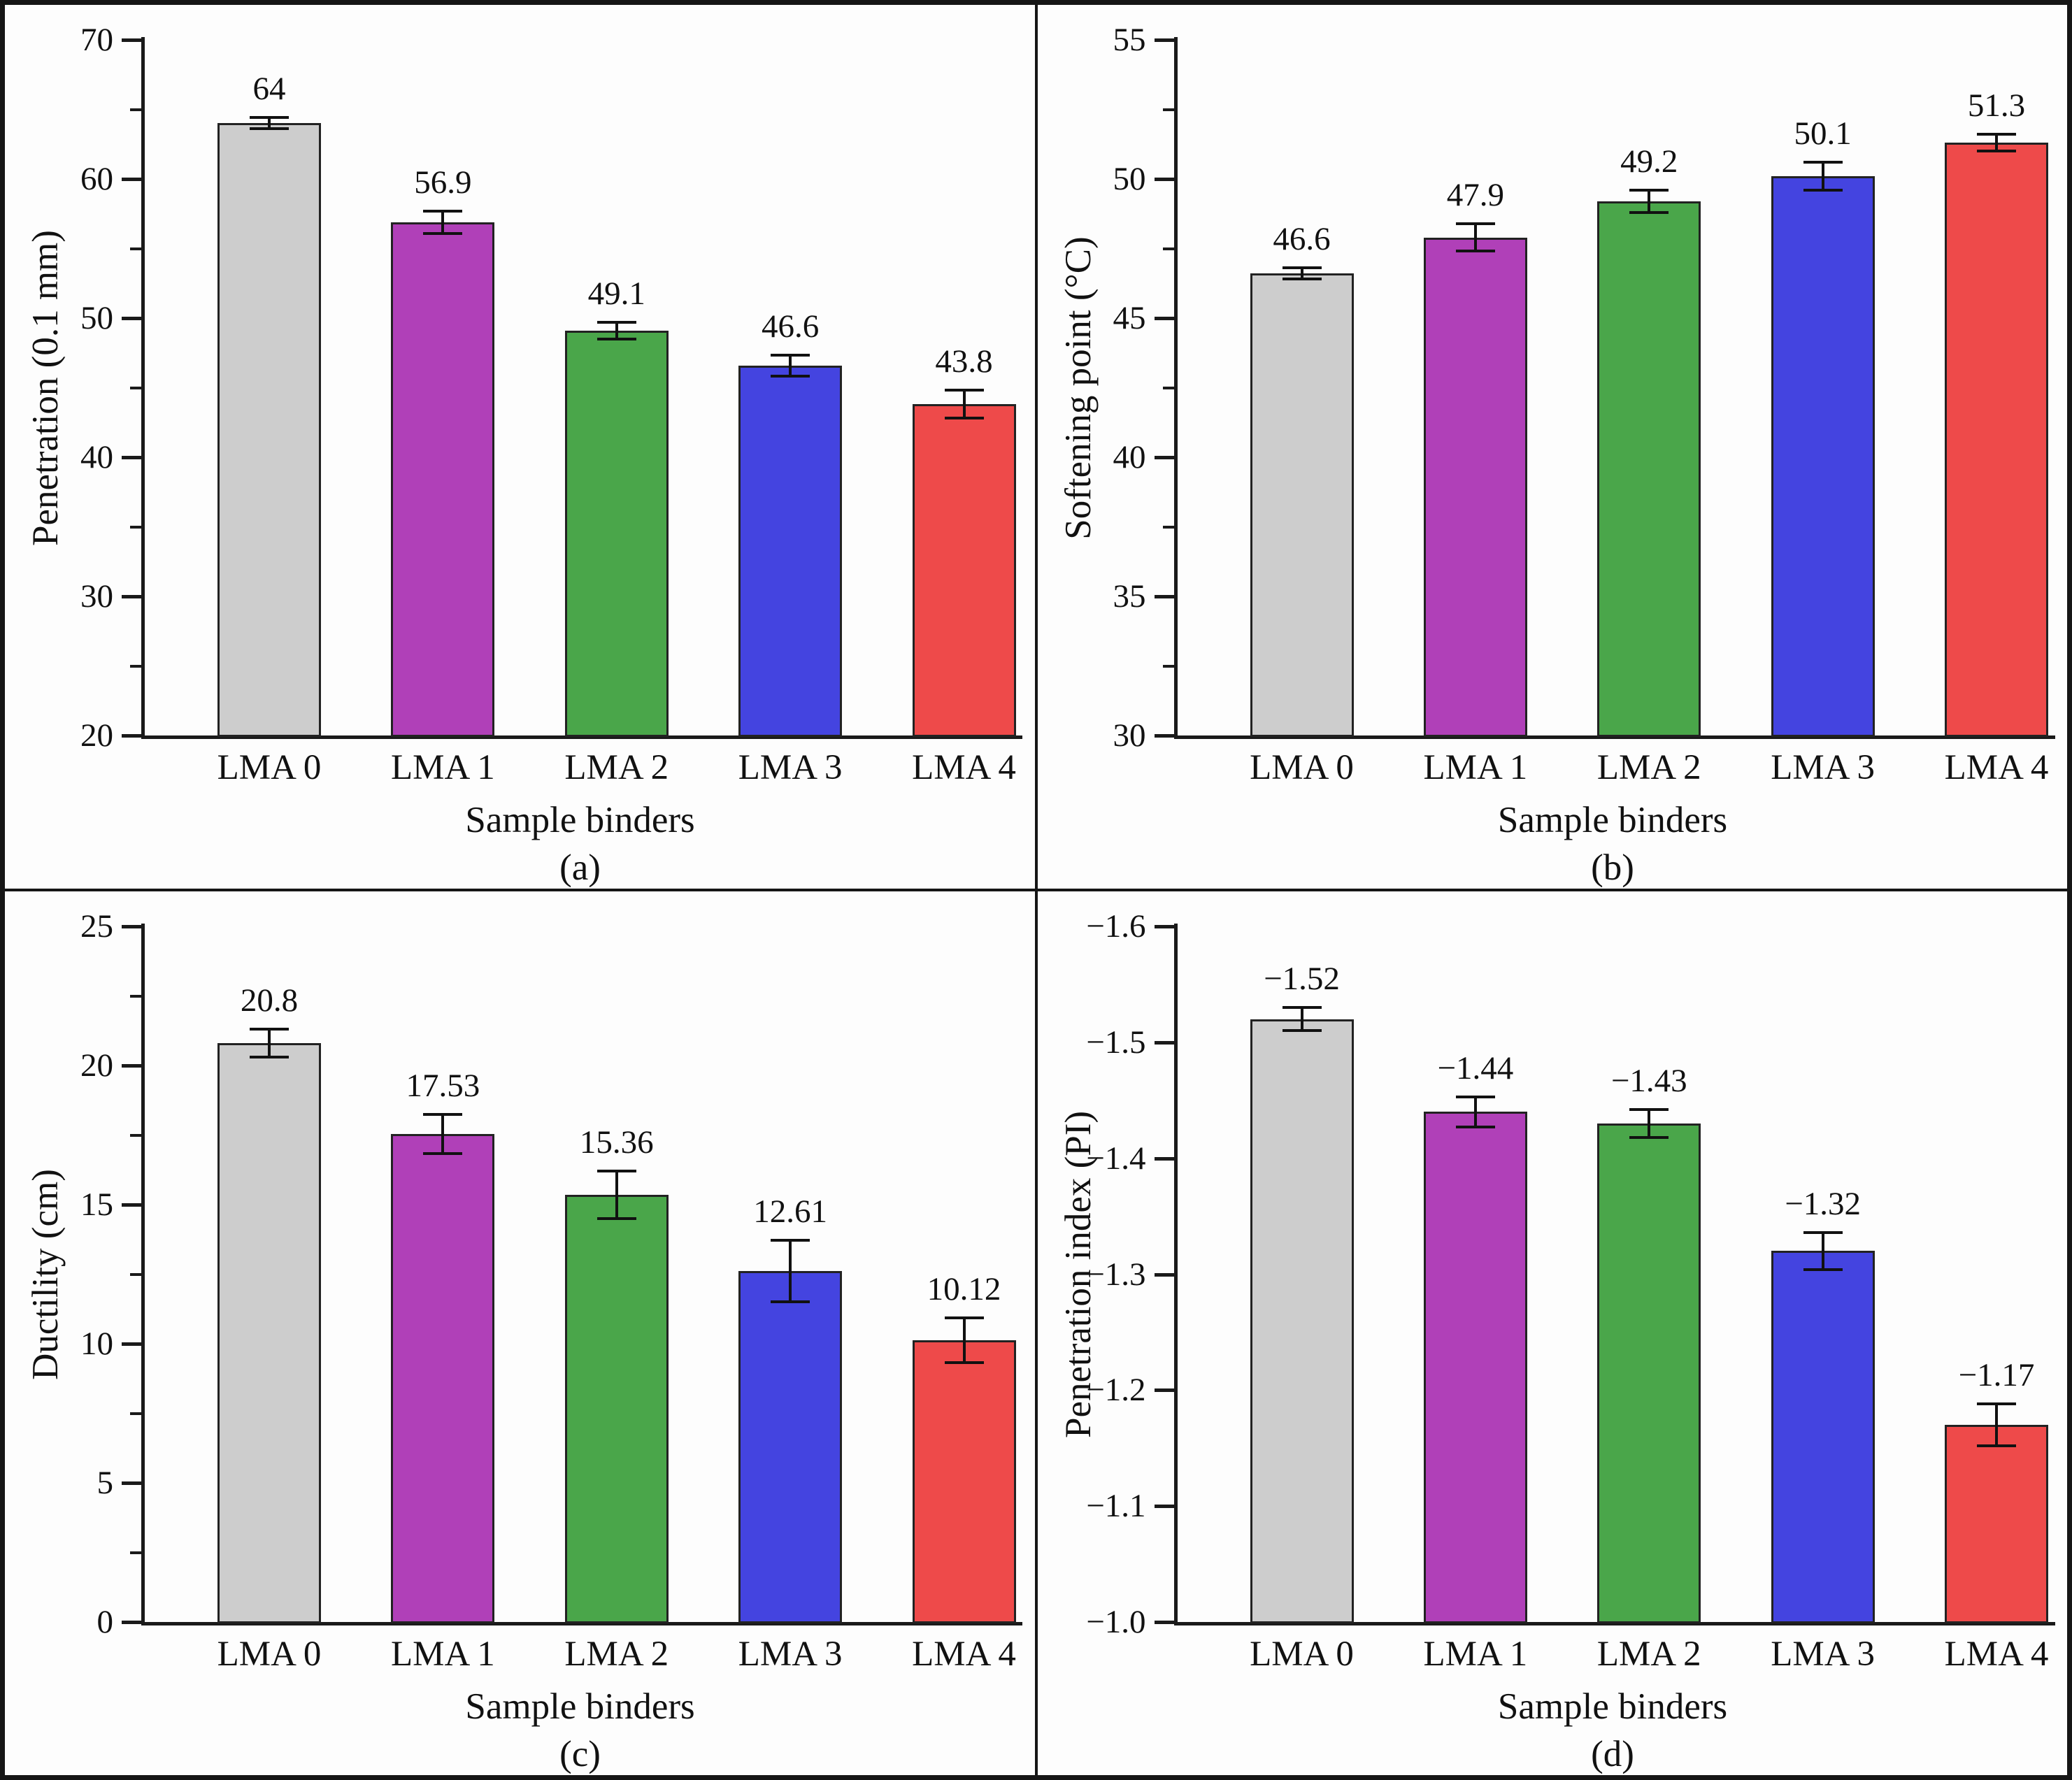 This screenshot has height=1780, width=2072. What do you see at coordinates (1475, 194) in the screenshot?
I see `bar-value-label: 47.9` at bounding box center [1475, 194].